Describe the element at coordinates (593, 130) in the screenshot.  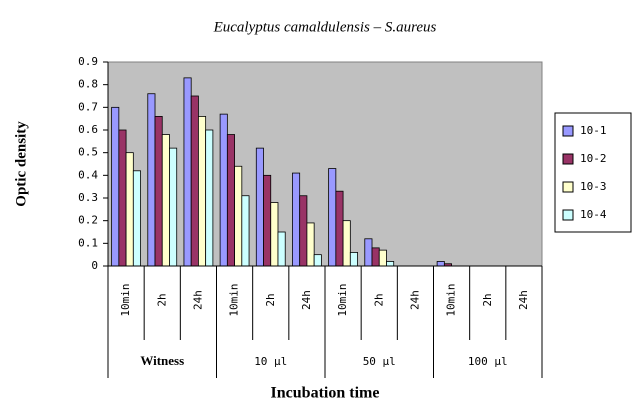
I see `legend-label: 10-1` at that location.